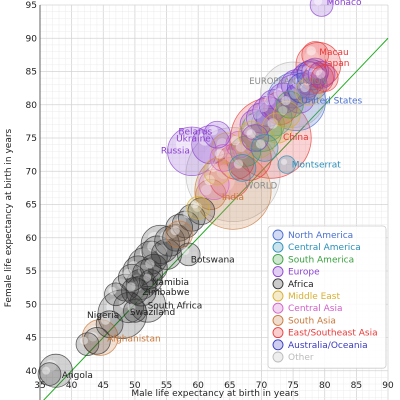 The width and height of the screenshot is (400, 400). I want to click on point-label-world: WORLD, so click(261, 187).